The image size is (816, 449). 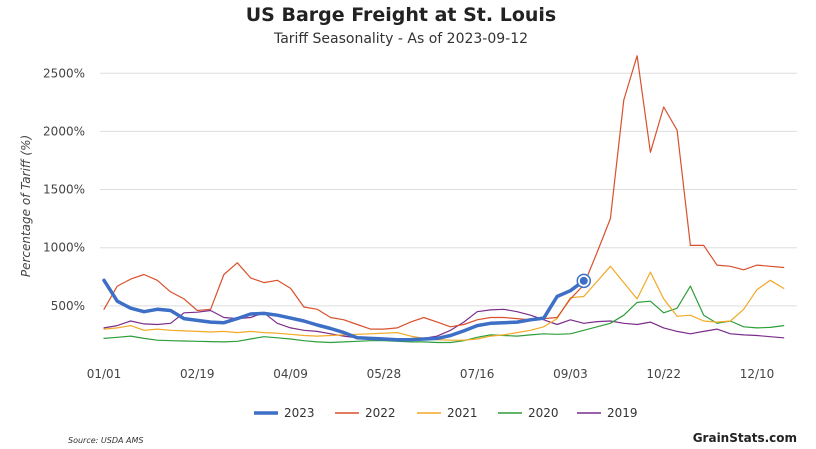 I want to click on x-tick-label: 02/19, so click(x=197, y=374).